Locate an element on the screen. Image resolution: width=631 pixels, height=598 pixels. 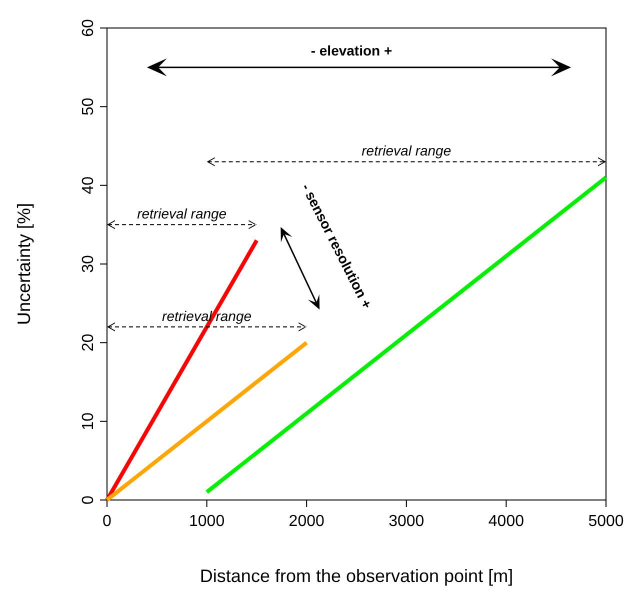
y-tick-label: 20 is located at coordinates (88, 343).